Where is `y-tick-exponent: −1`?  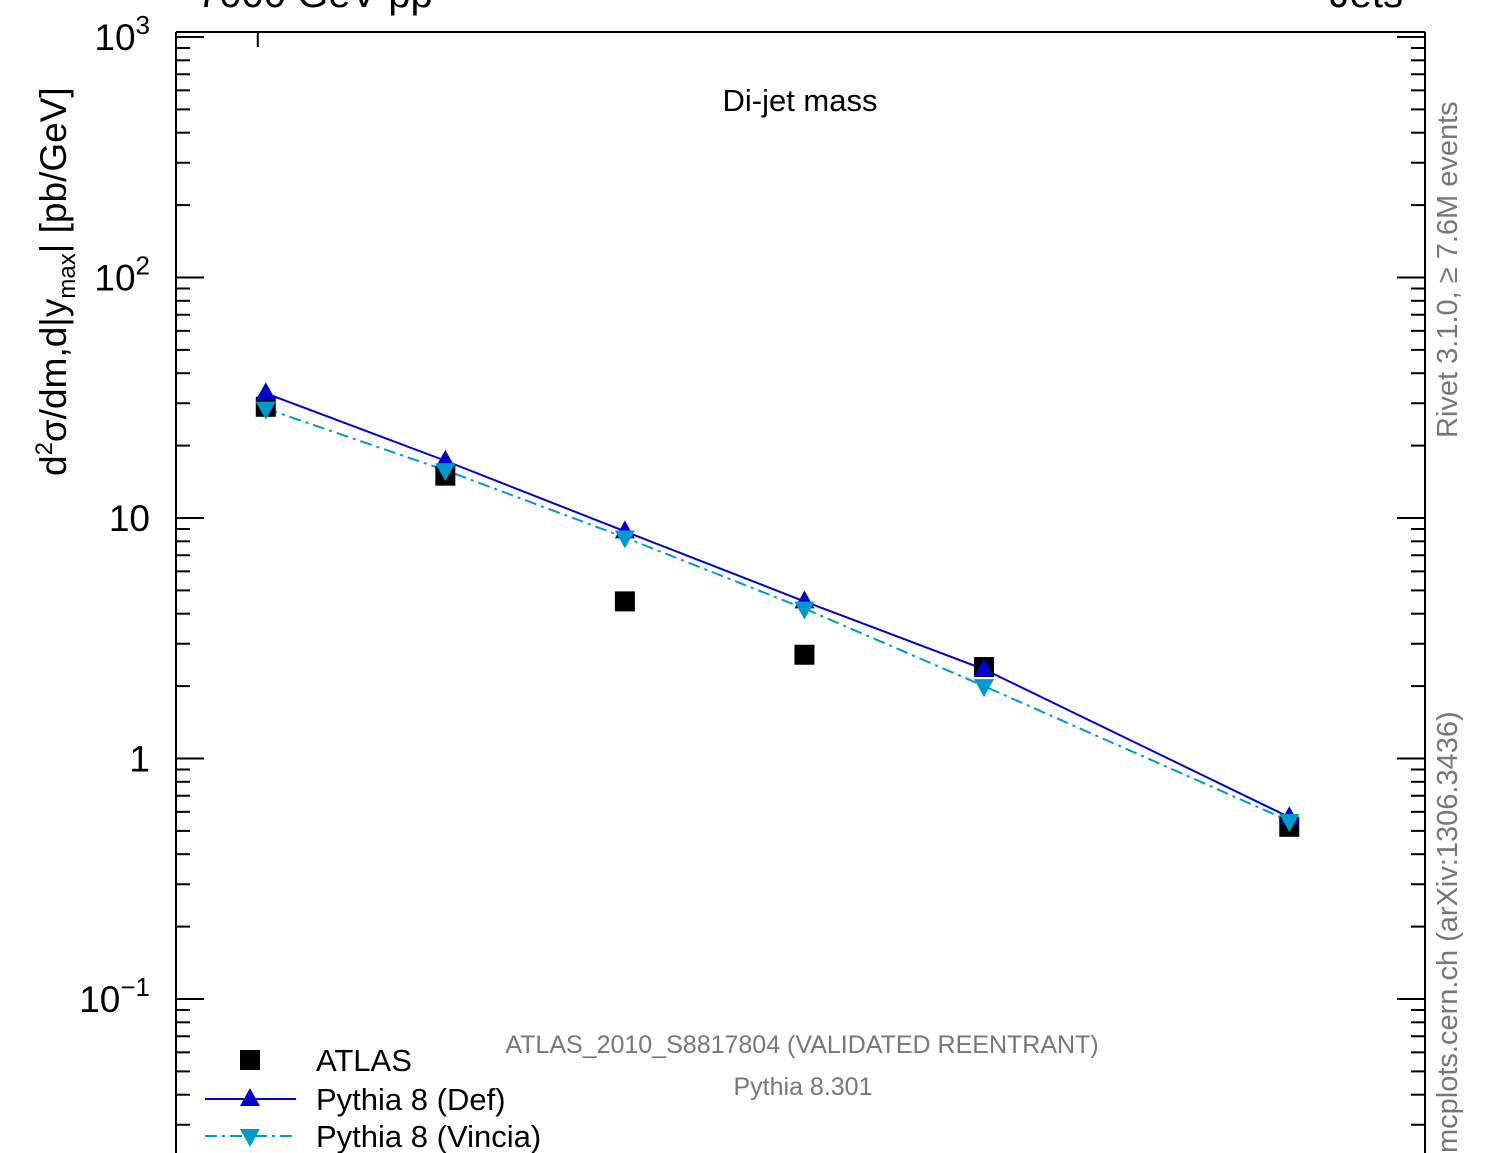 y-tick-exponent: −1 is located at coordinates (135, 987).